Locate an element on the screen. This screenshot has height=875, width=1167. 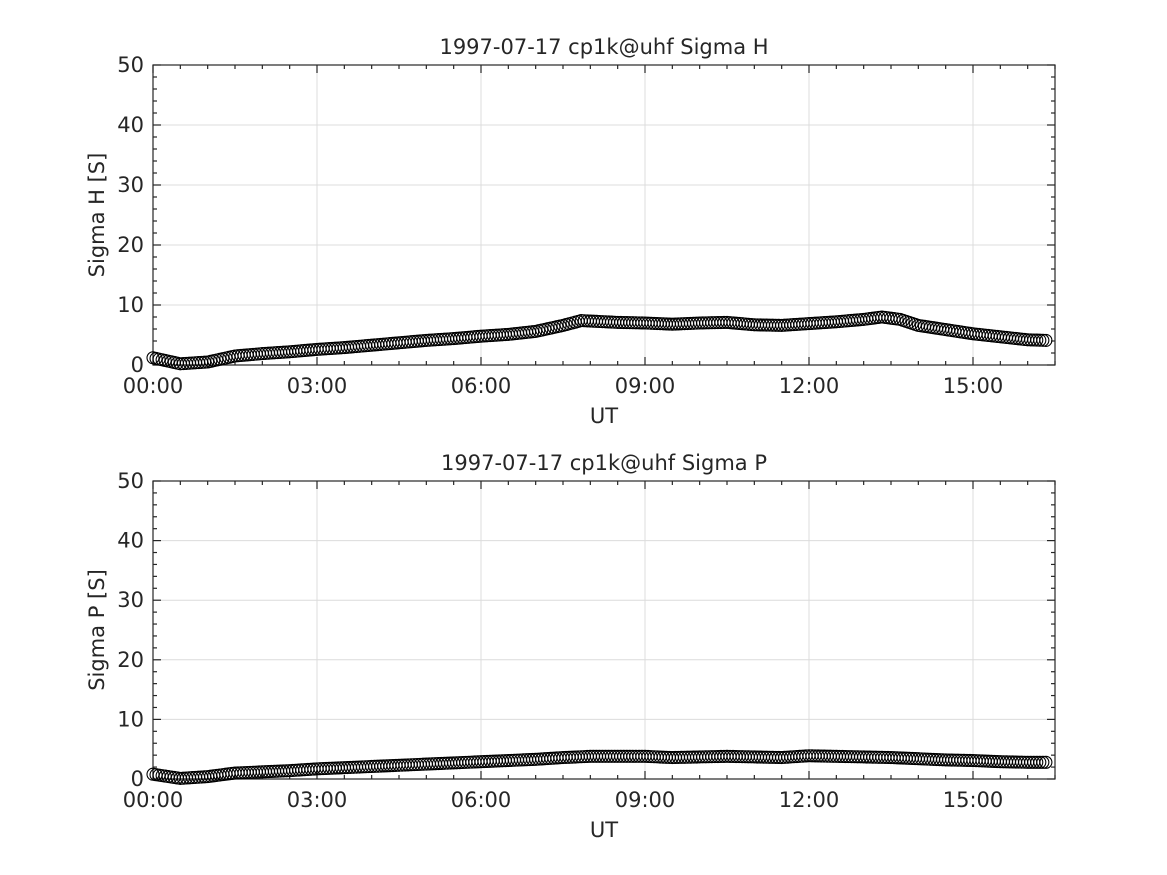
sigma-p-y-tick-label: 50 is located at coordinates (130, 481).